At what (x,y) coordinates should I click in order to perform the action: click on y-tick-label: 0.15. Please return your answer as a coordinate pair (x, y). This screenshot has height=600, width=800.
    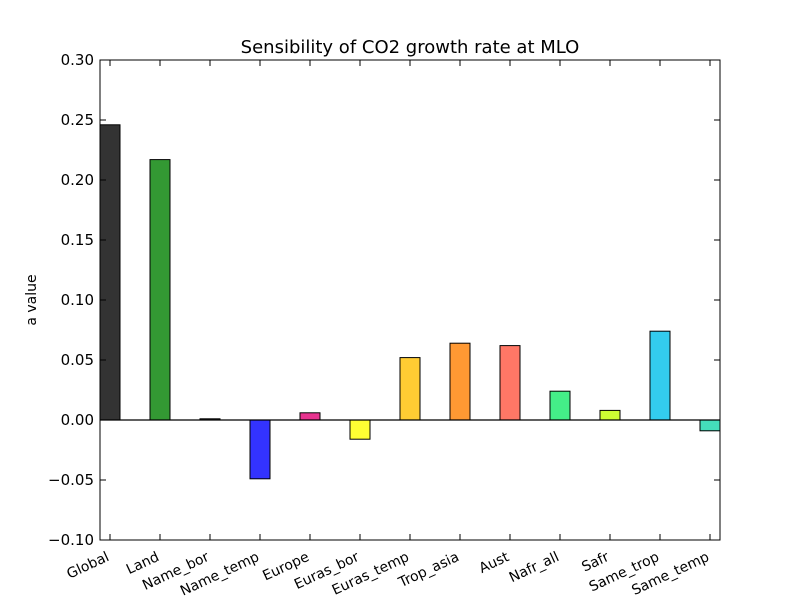
    Looking at the image, I should click on (77, 240).